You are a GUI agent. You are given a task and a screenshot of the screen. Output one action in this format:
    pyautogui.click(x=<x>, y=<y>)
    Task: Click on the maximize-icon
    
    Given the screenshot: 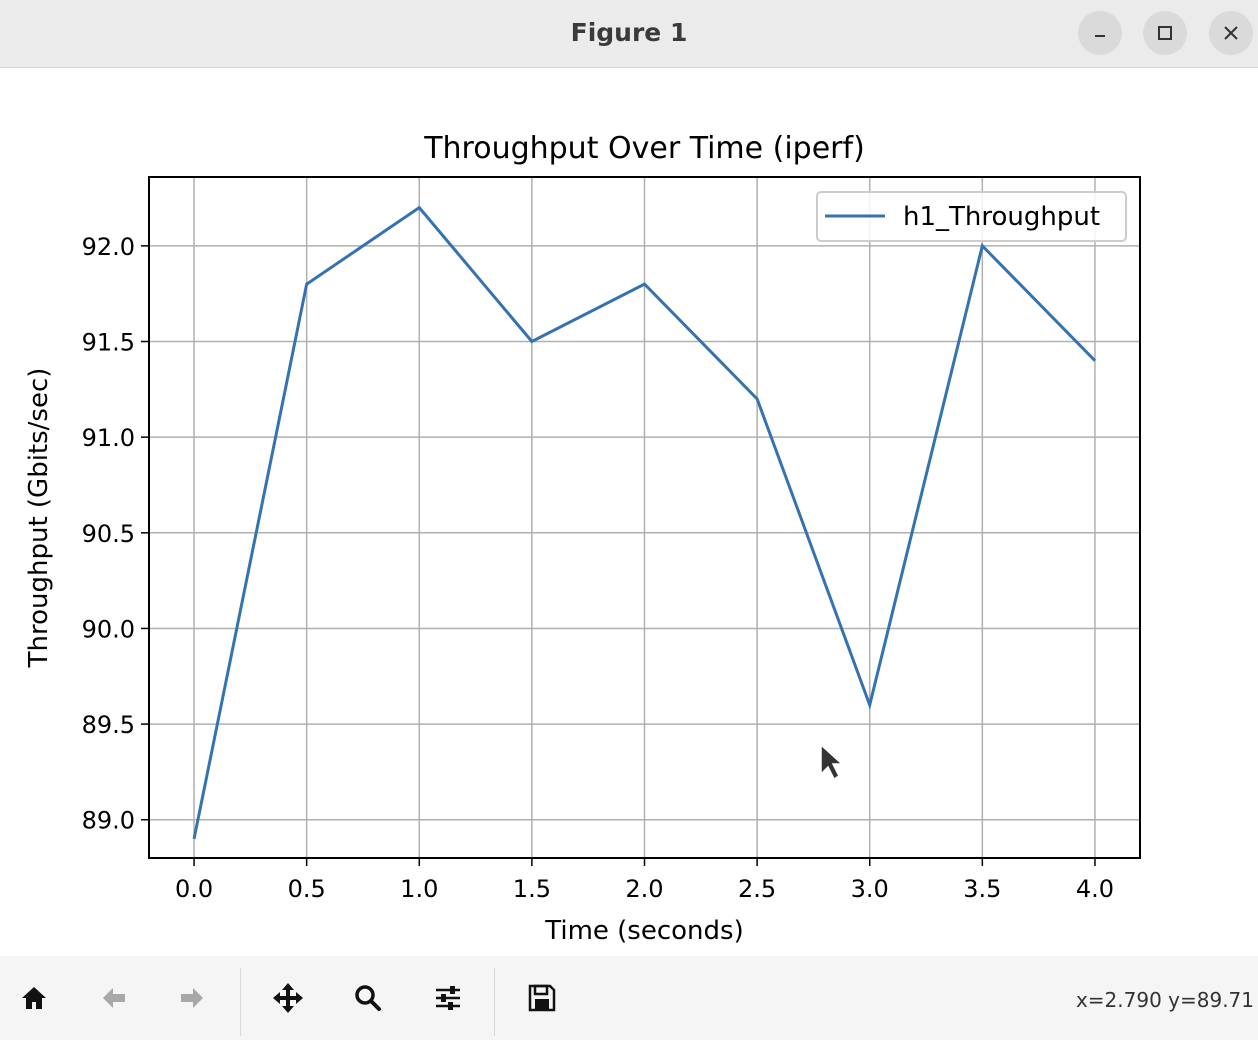 What is the action you would take?
    pyautogui.click(x=1165, y=33)
    